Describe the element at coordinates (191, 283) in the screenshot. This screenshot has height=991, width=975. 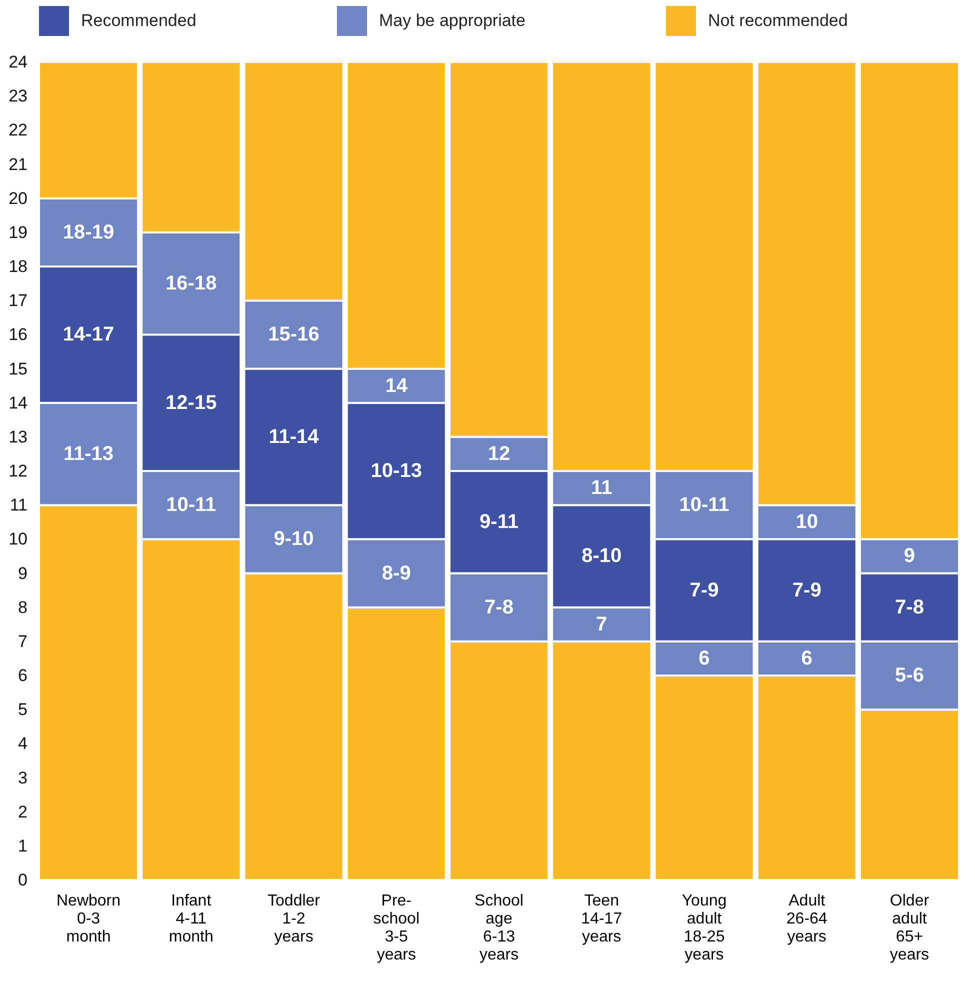
I see `annotation: 16-18` at that location.